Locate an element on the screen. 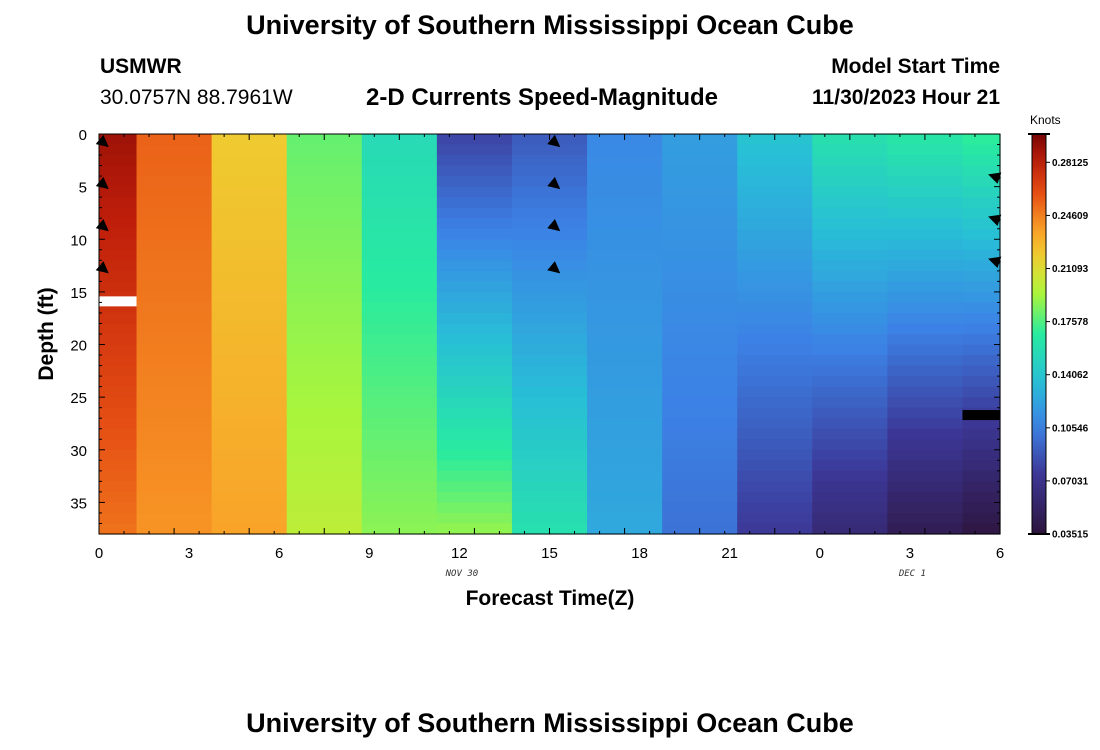 The image size is (1100, 750). date-label: NOV 30 is located at coordinates (462, 574).